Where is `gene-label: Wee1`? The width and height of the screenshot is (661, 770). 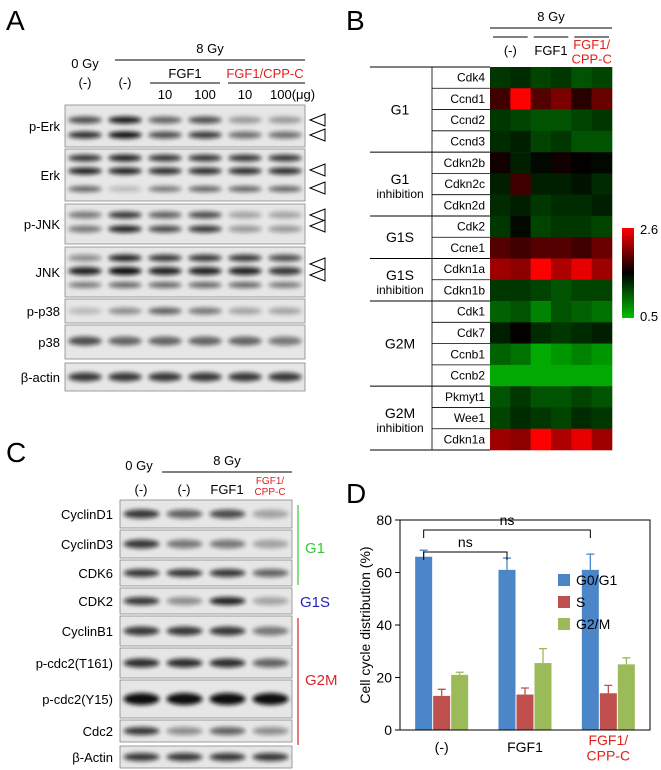
gene-label: Wee1 is located at coordinates (469, 418).